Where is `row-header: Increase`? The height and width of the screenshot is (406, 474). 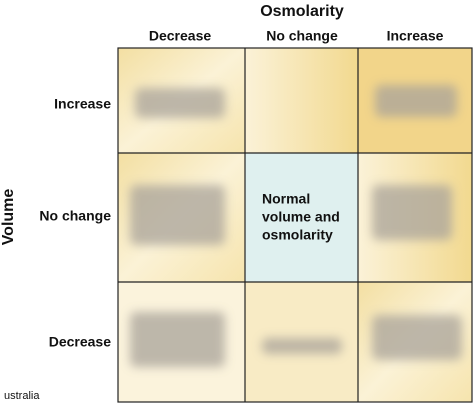
row-header: Increase is located at coordinates (82, 104).